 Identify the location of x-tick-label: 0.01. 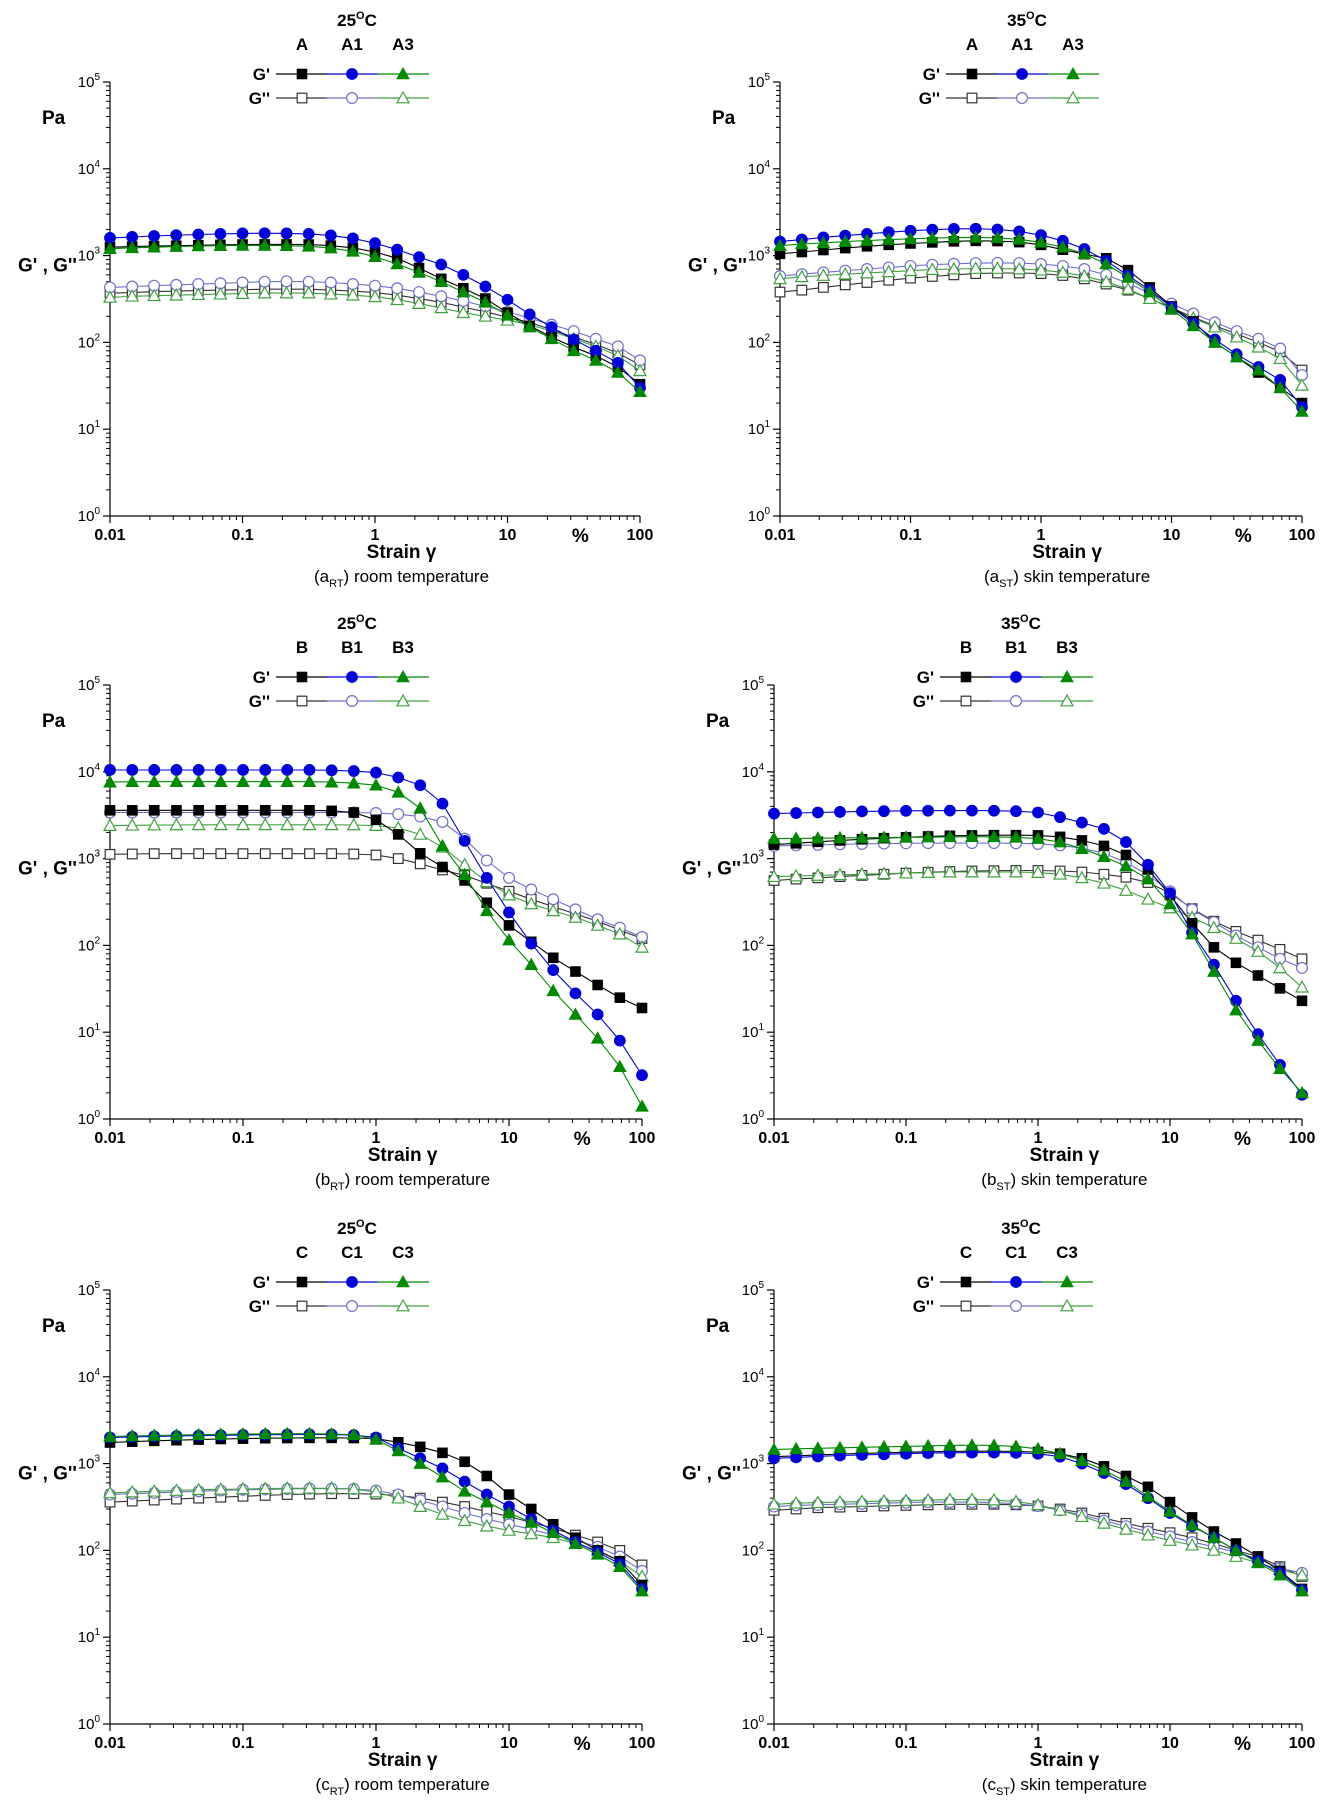
(109, 535).